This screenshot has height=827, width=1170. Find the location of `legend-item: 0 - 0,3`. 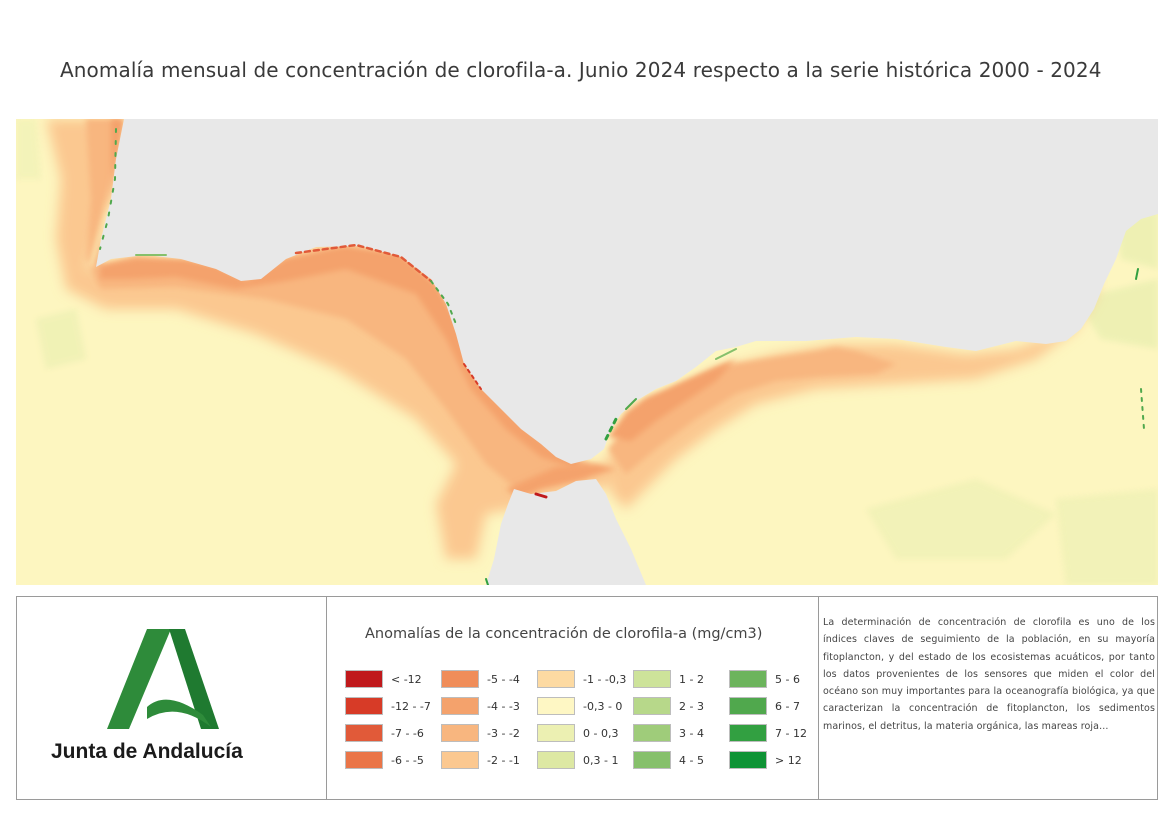

legend-item: 0 - 0,3 is located at coordinates (577, 733).